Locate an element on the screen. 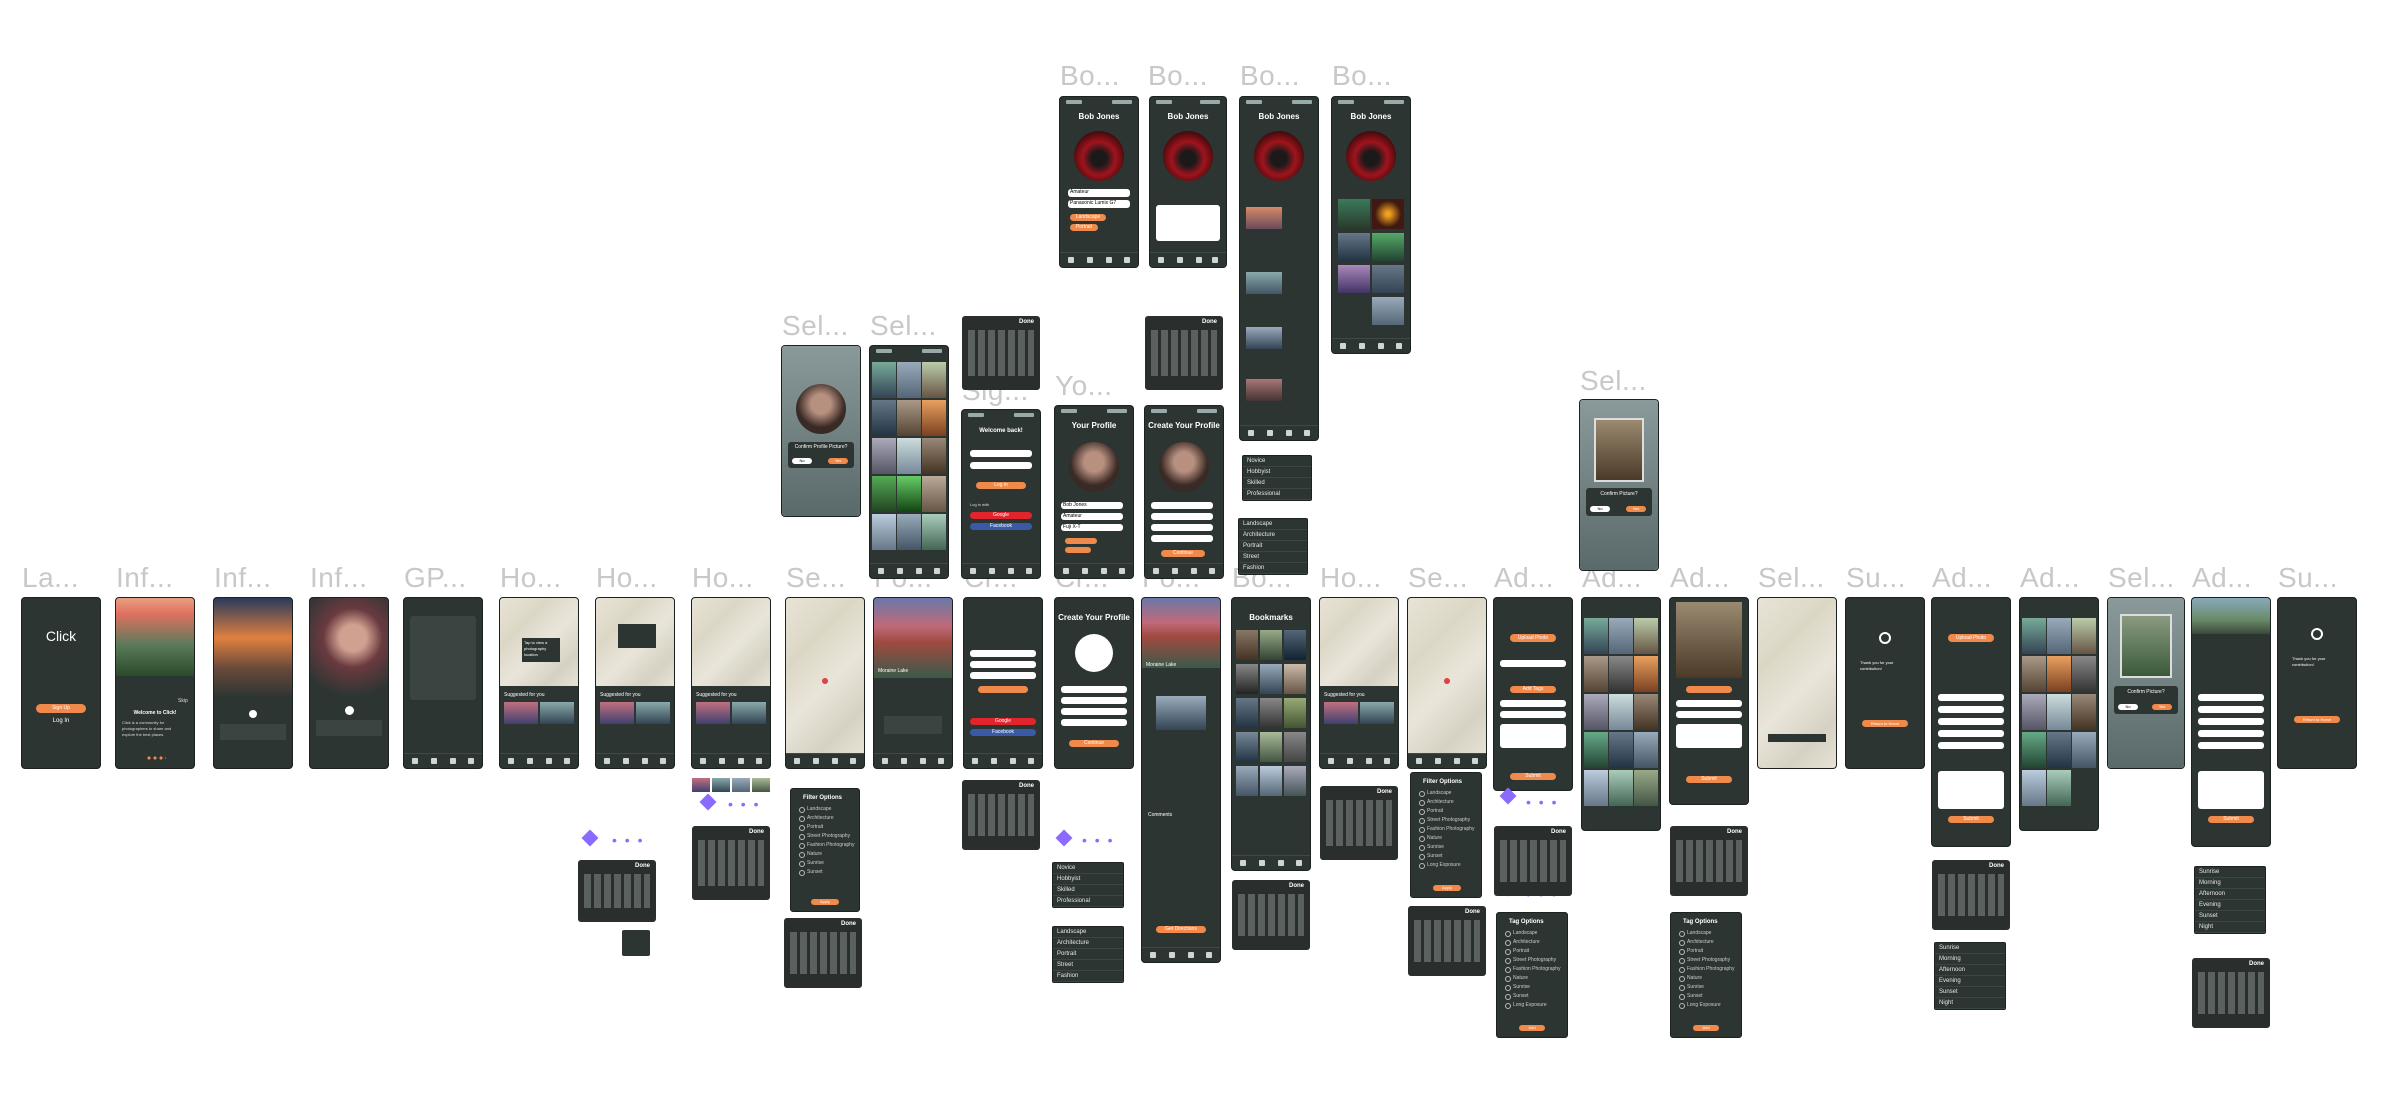 The height and width of the screenshot is (1115, 2390). name-field: Bob Jones is located at coordinates (1092, 505).